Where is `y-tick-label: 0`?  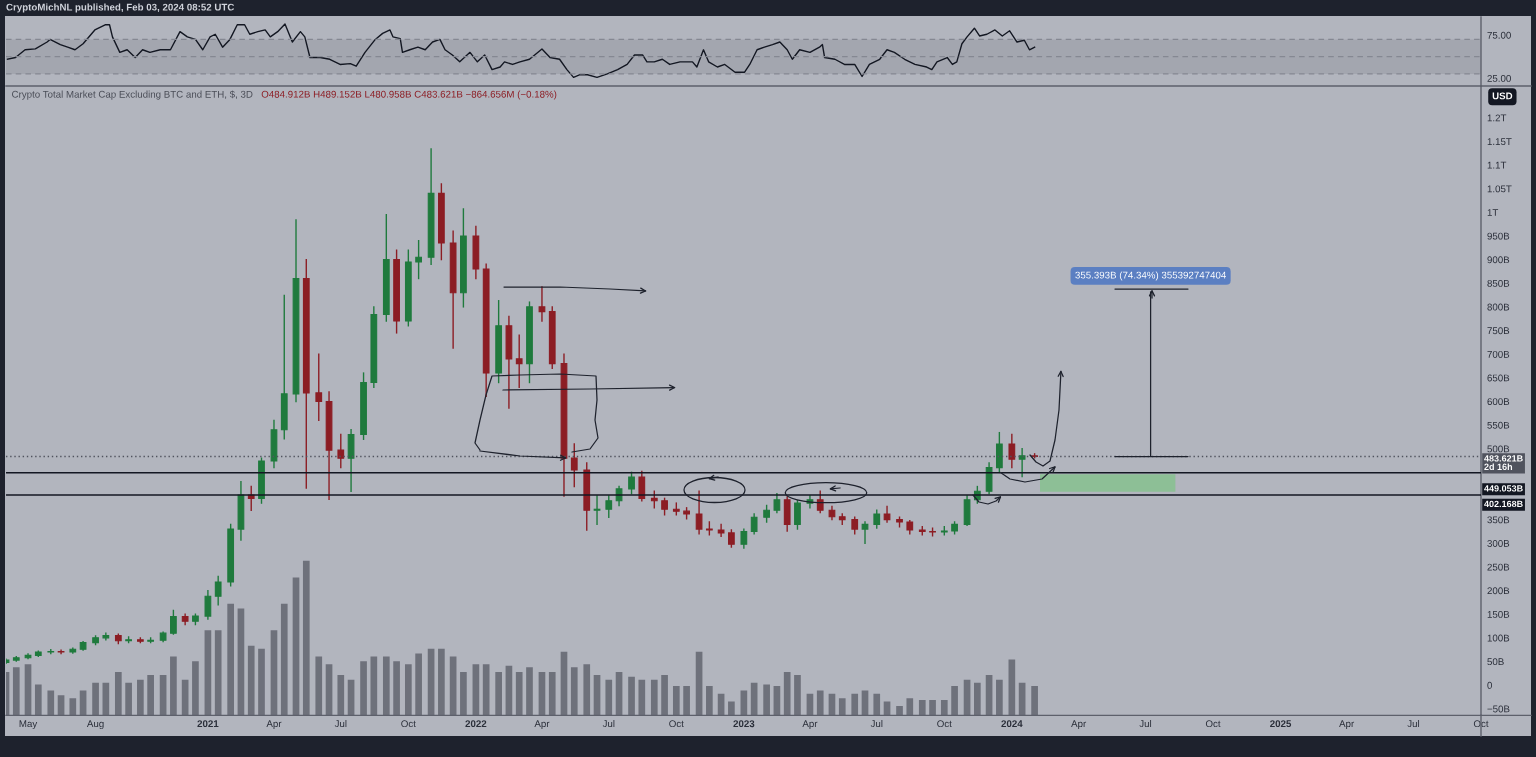
y-tick-label: 0 is located at coordinates (1489, 685).